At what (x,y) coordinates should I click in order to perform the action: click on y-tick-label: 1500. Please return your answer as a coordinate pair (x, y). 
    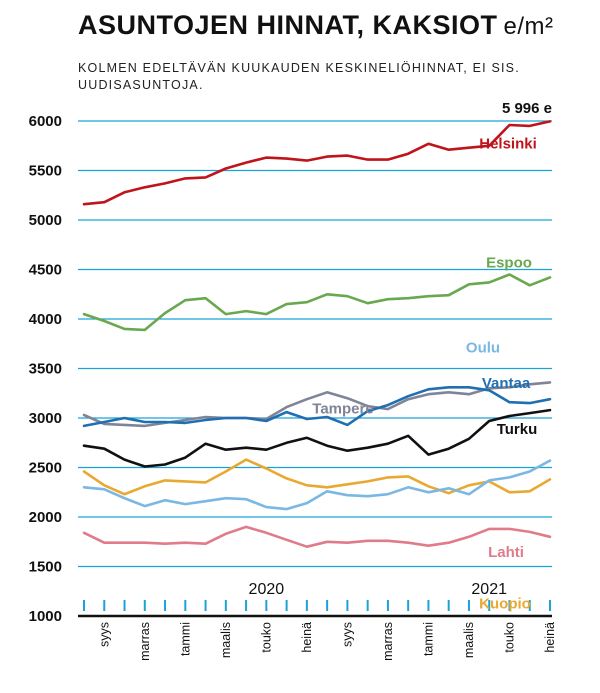
    Looking at the image, I should click on (45, 567).